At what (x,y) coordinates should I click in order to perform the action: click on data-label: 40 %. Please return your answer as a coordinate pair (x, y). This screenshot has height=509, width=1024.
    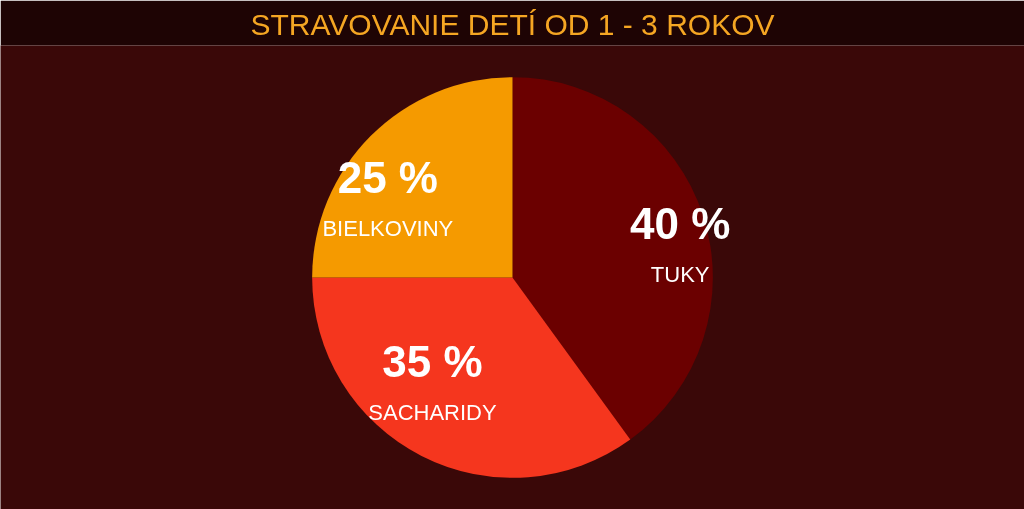
    Looking at the image, I should click on (680, 223).